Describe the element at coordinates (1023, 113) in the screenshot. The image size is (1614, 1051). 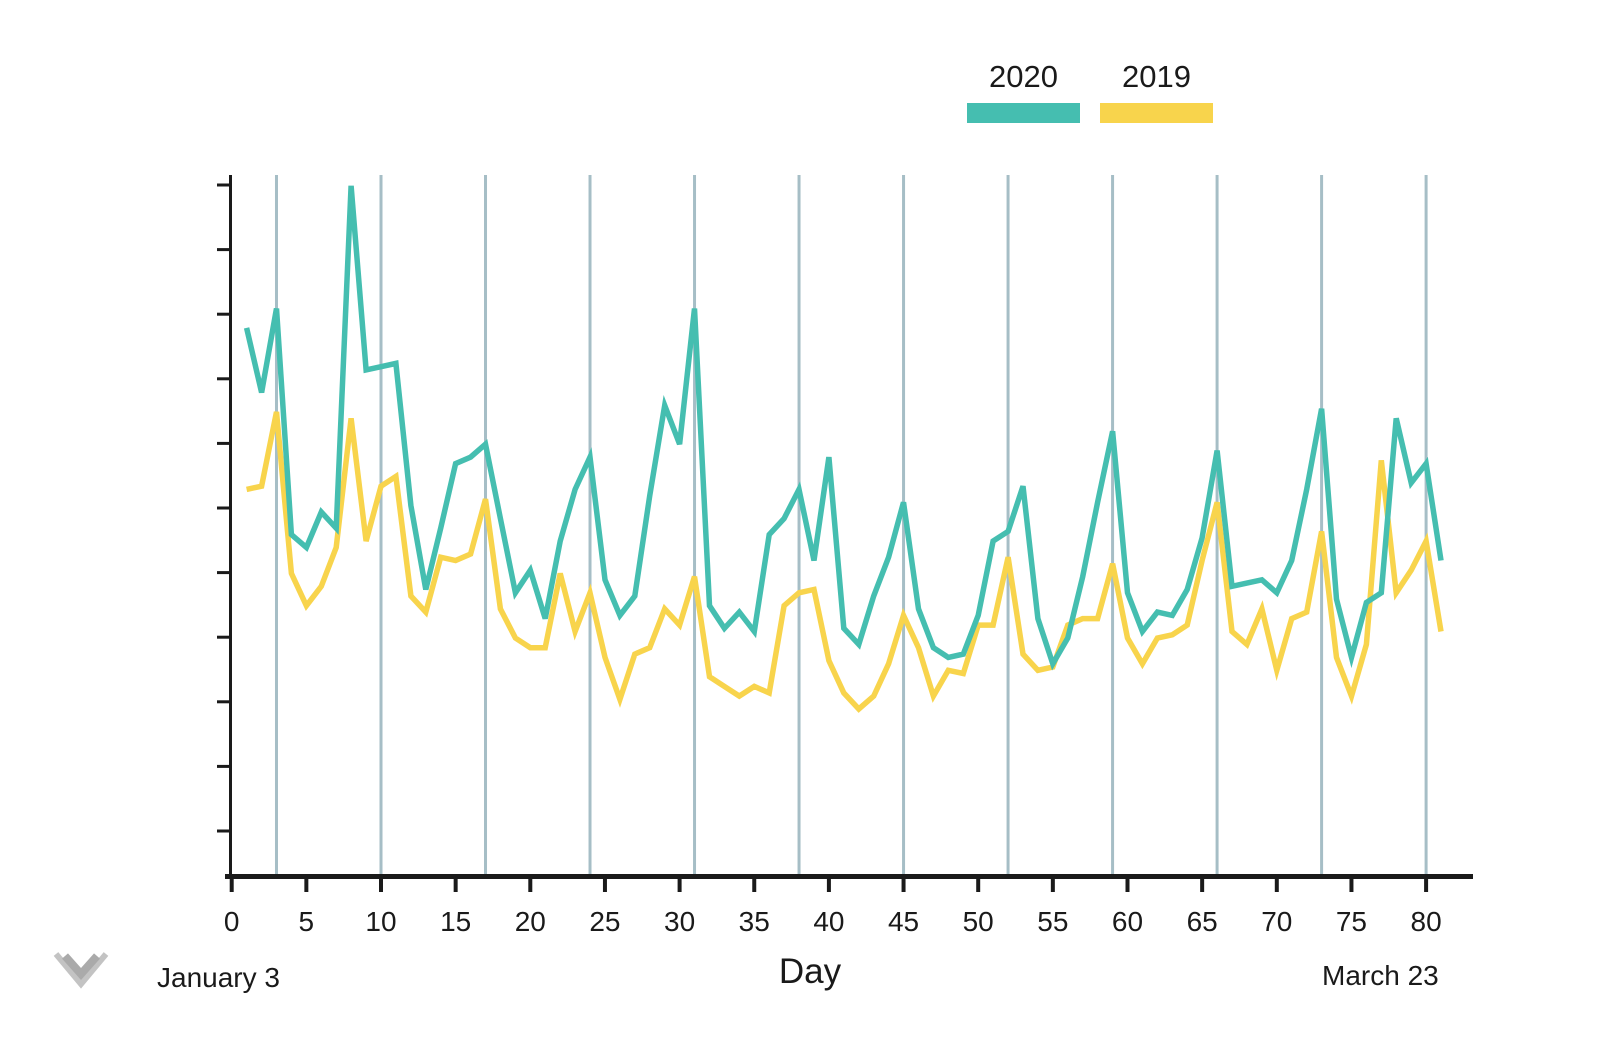
I see `legend-swatch-2020-icon` at that location.